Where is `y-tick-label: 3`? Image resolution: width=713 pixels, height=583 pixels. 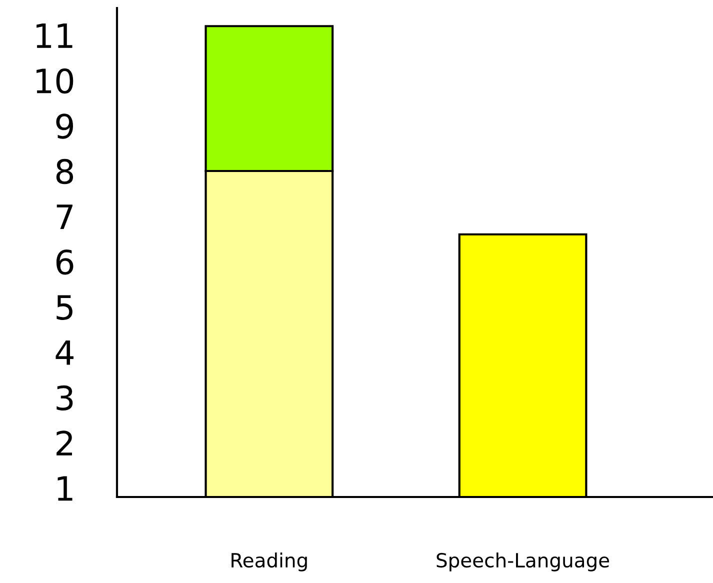 y-tick-label: 3 is located at coordinates (64, 398).